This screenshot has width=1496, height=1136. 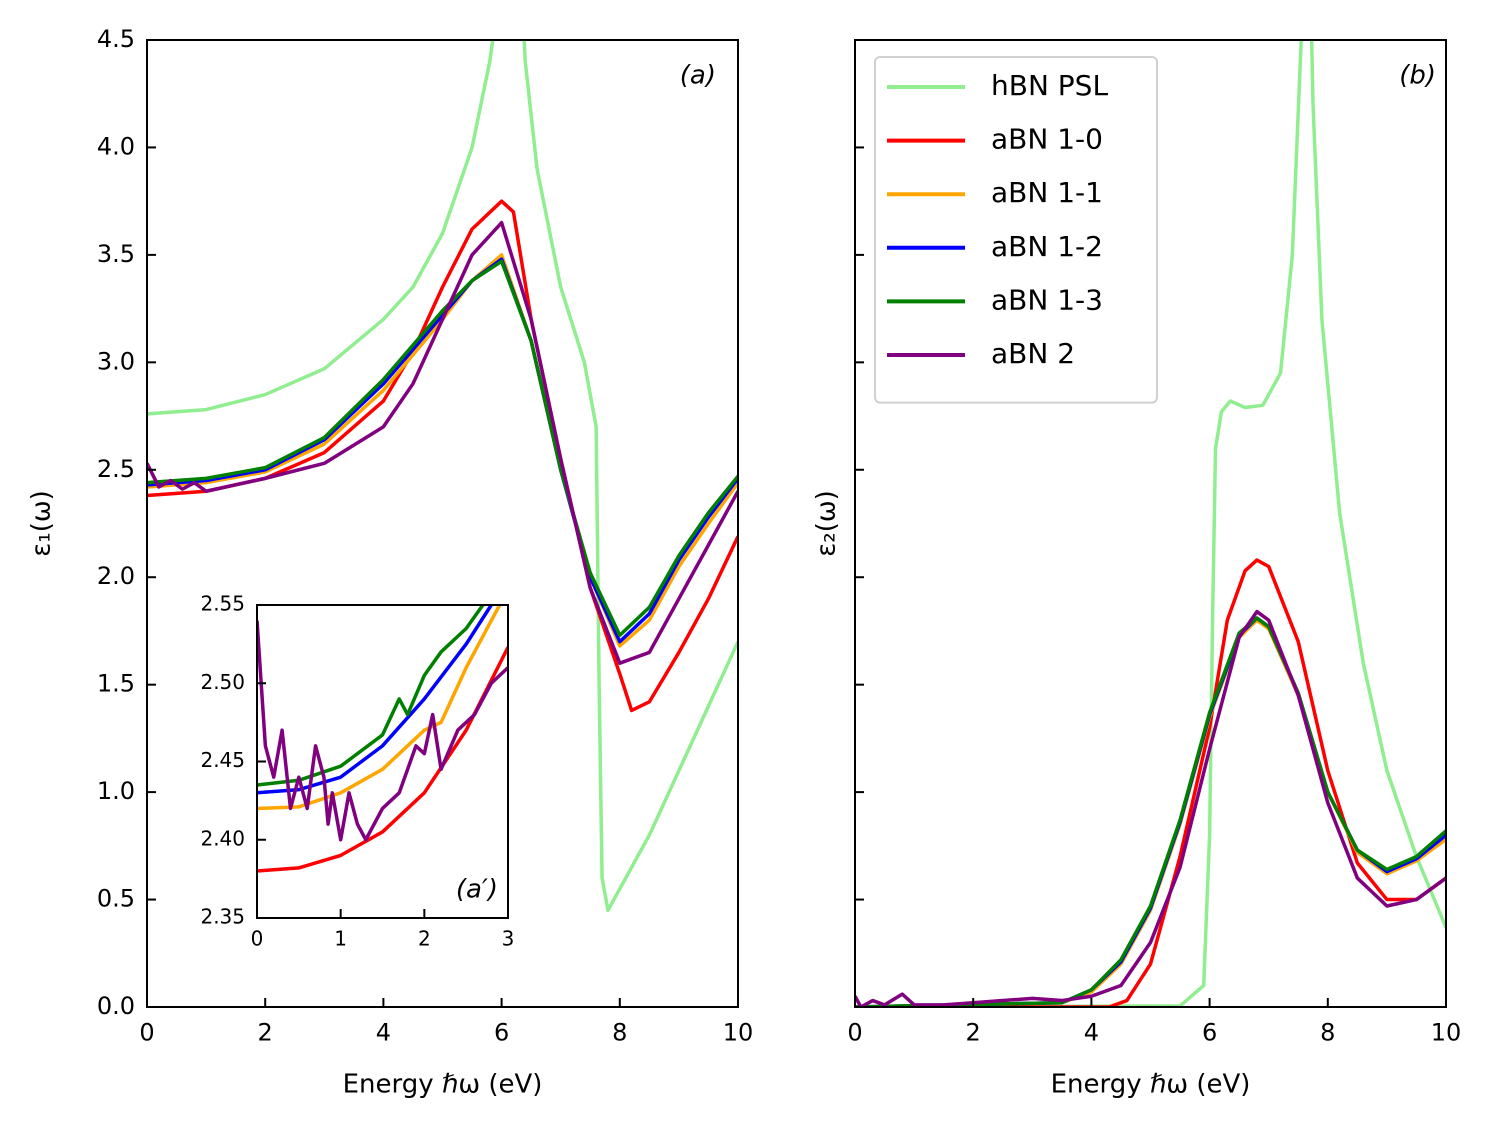 I want to click on x-tick-label: 3, so click(x=508, y=939).